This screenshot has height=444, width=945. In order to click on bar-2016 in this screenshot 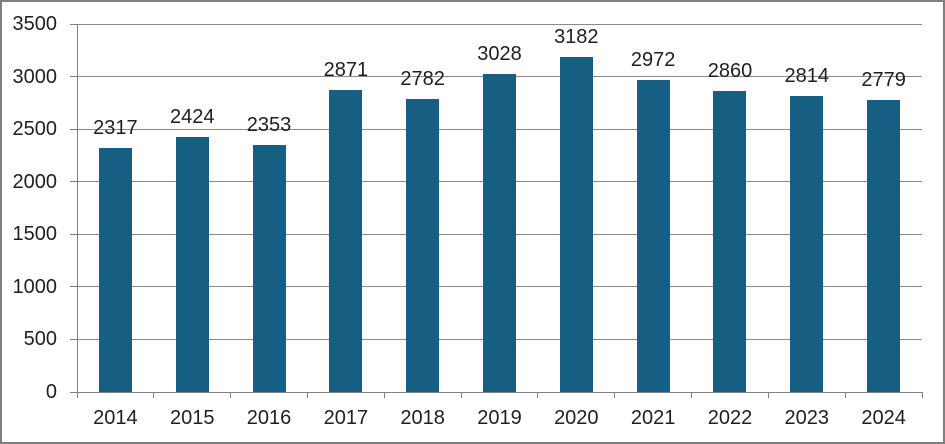, I will do `click(269, 268)`.